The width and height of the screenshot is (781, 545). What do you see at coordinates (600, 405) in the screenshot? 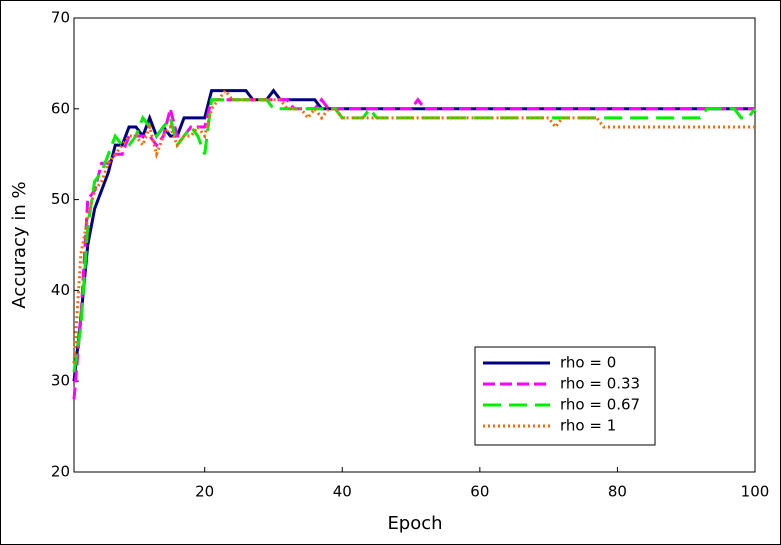
I see `legend-label: rho = 0.67` at bounding box center [600, 405].